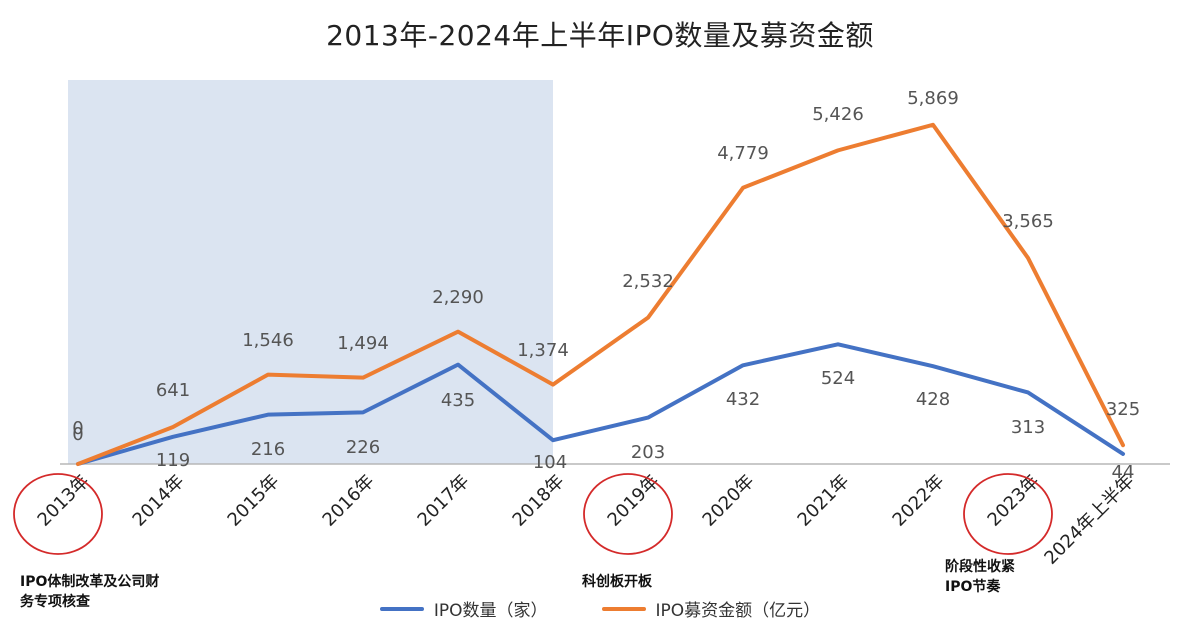  What do you see at coordinates (173, 390) in the screenshot?
I see `data-label-ipo-amount: 641` at bounding box center [173, 390].